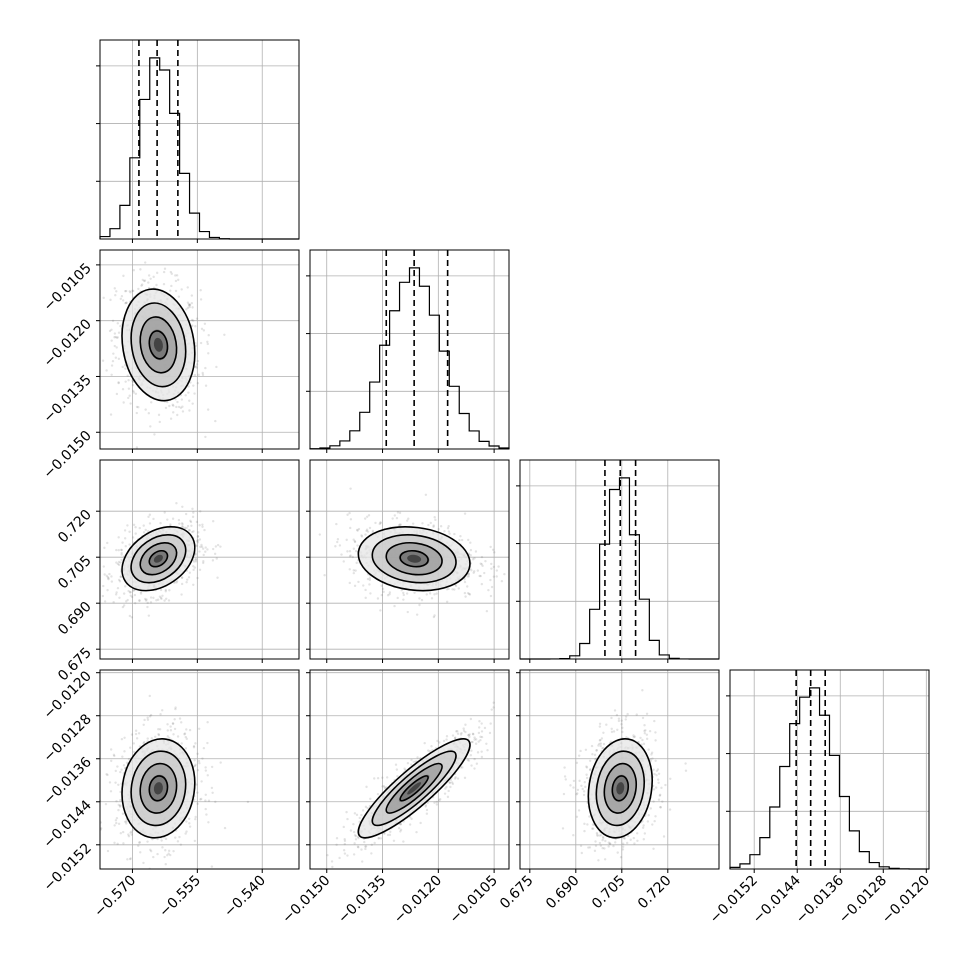 This screenshot has width=970, height=970. I want to click on panel-frame, so click(409, 559).